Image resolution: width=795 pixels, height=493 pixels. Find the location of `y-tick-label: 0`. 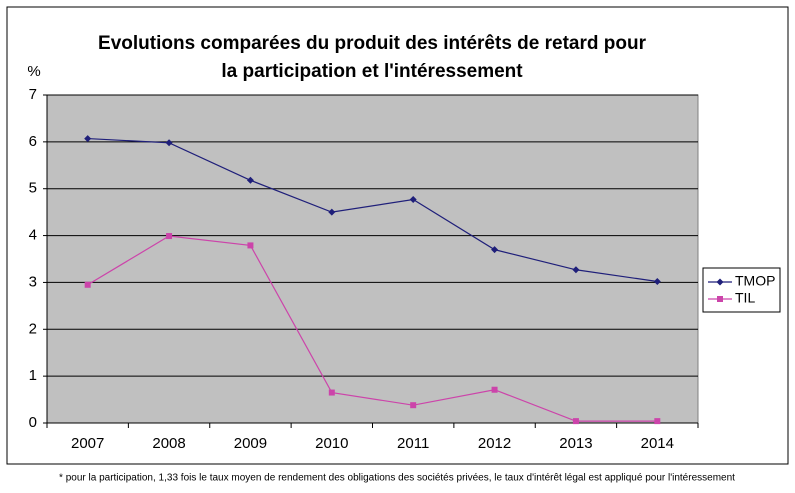

y-tick-label: 0 is located at coordinates (33, 422).